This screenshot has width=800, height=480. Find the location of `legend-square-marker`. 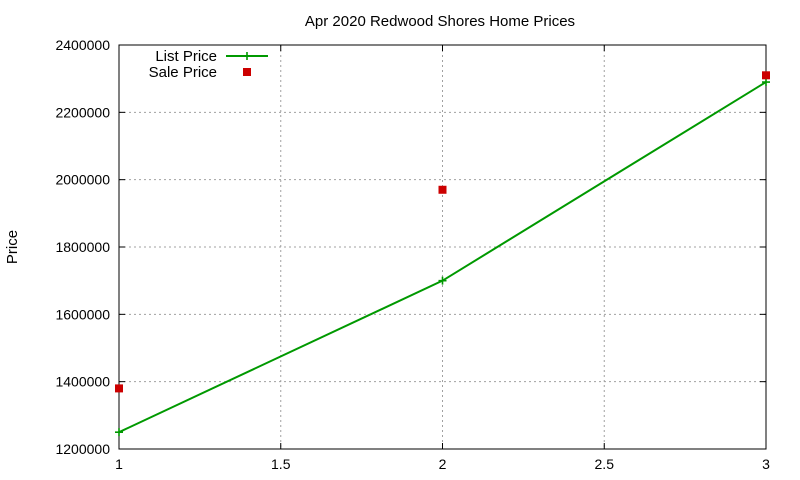

legend-square-marker is located at coordinates (247, 72).